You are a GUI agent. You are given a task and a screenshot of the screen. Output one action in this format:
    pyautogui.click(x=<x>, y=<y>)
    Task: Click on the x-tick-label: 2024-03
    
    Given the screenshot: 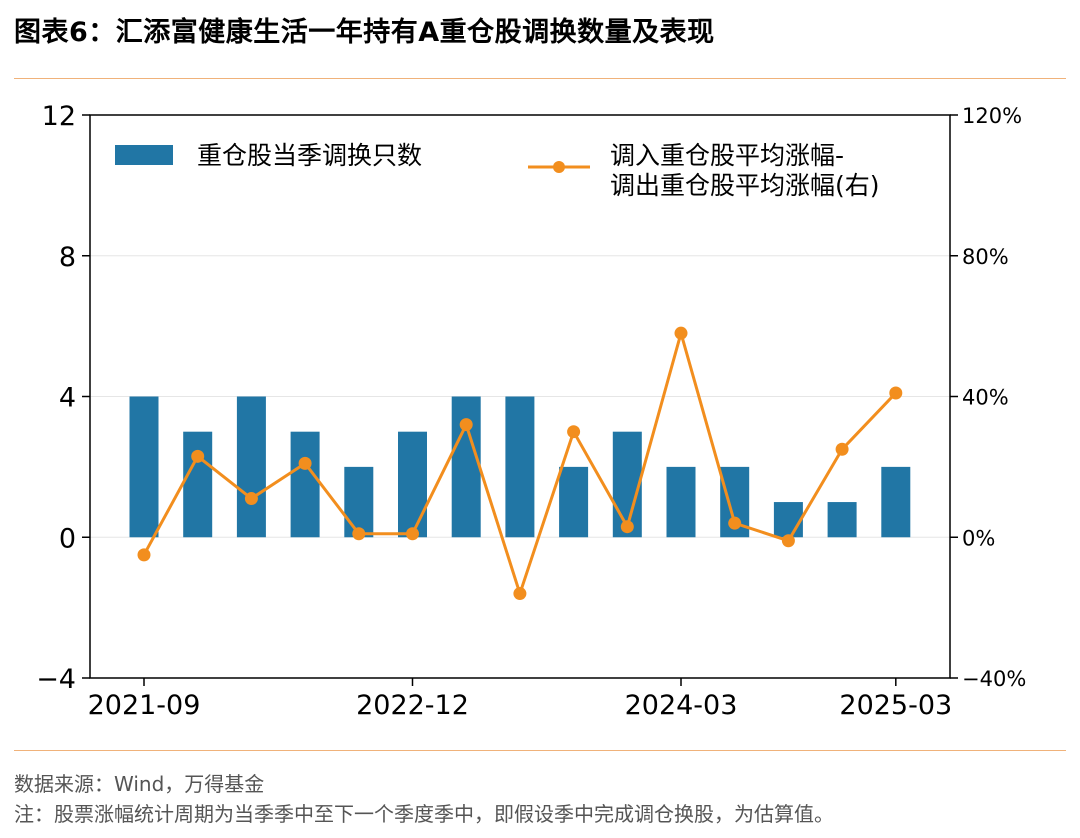 What is the action you would take?
    pyautogui.click(x=681, y=705)
    